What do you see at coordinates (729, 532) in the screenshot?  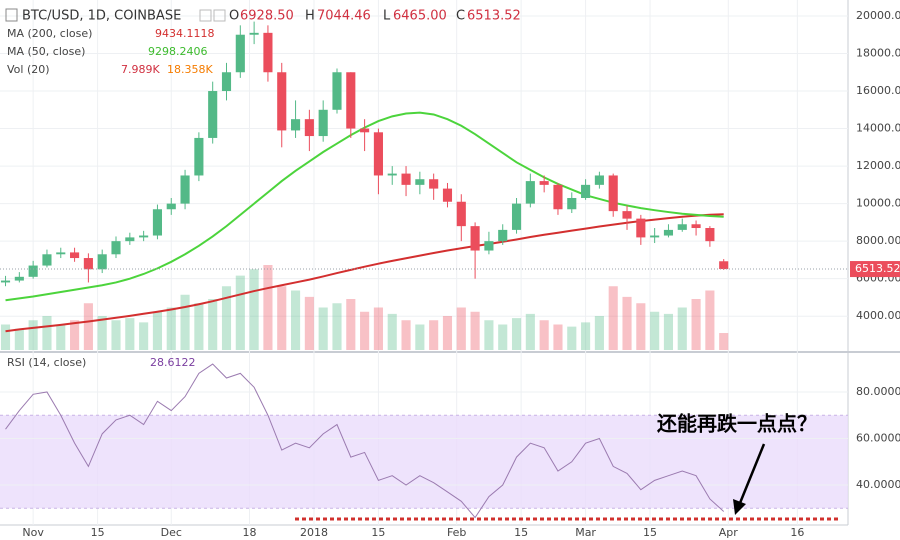 I see `x-tick-label: Apr` at bounding box center [729, 532].